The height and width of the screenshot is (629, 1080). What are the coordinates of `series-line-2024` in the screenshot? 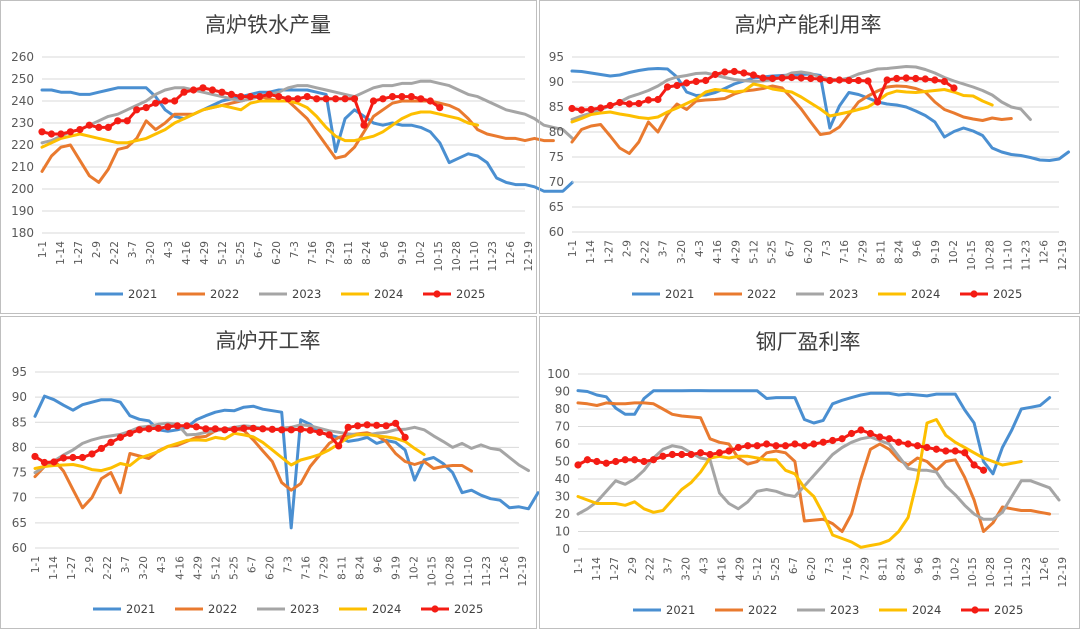 It's located at (229, 452).